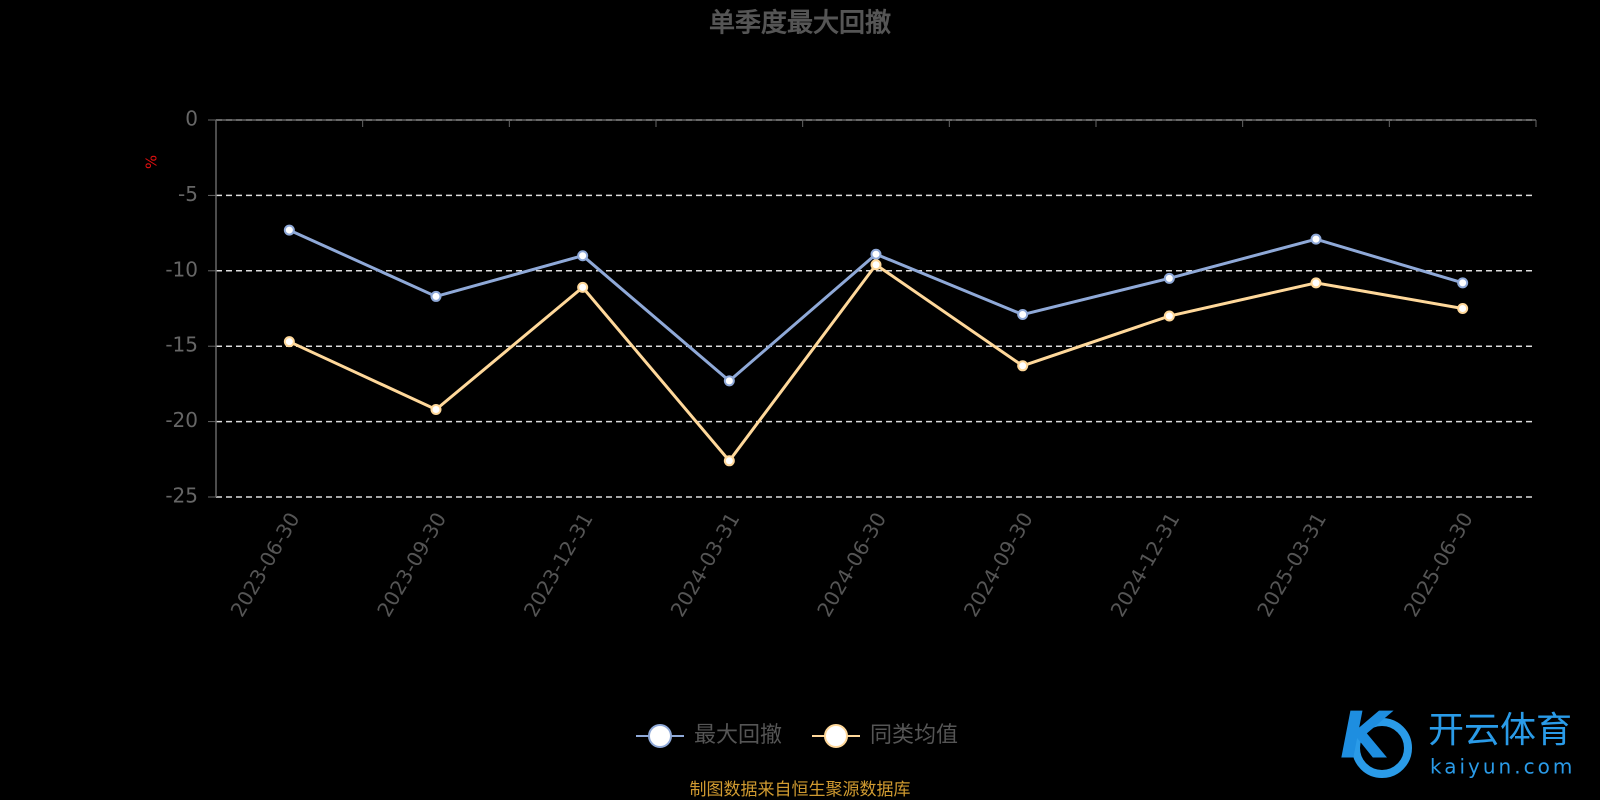 This screenshot has width=1600, height=800. What do you see at coordinates (152, 162) in the screenshot?
I see `y-axis-label: %` at bounding box center [152, 162].